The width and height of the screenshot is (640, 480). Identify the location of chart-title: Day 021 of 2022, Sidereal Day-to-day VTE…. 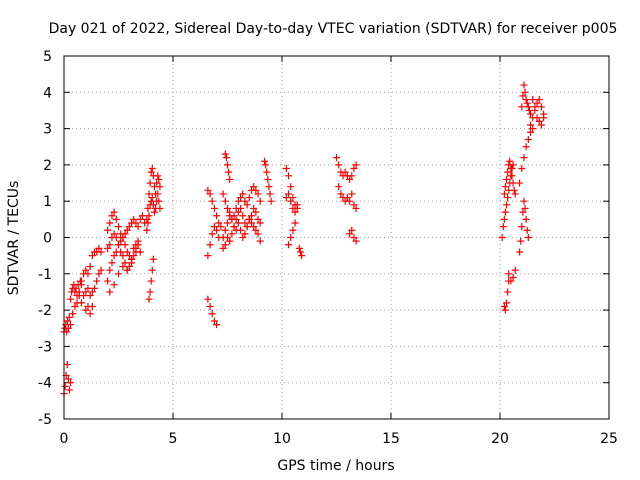
(333, 29).